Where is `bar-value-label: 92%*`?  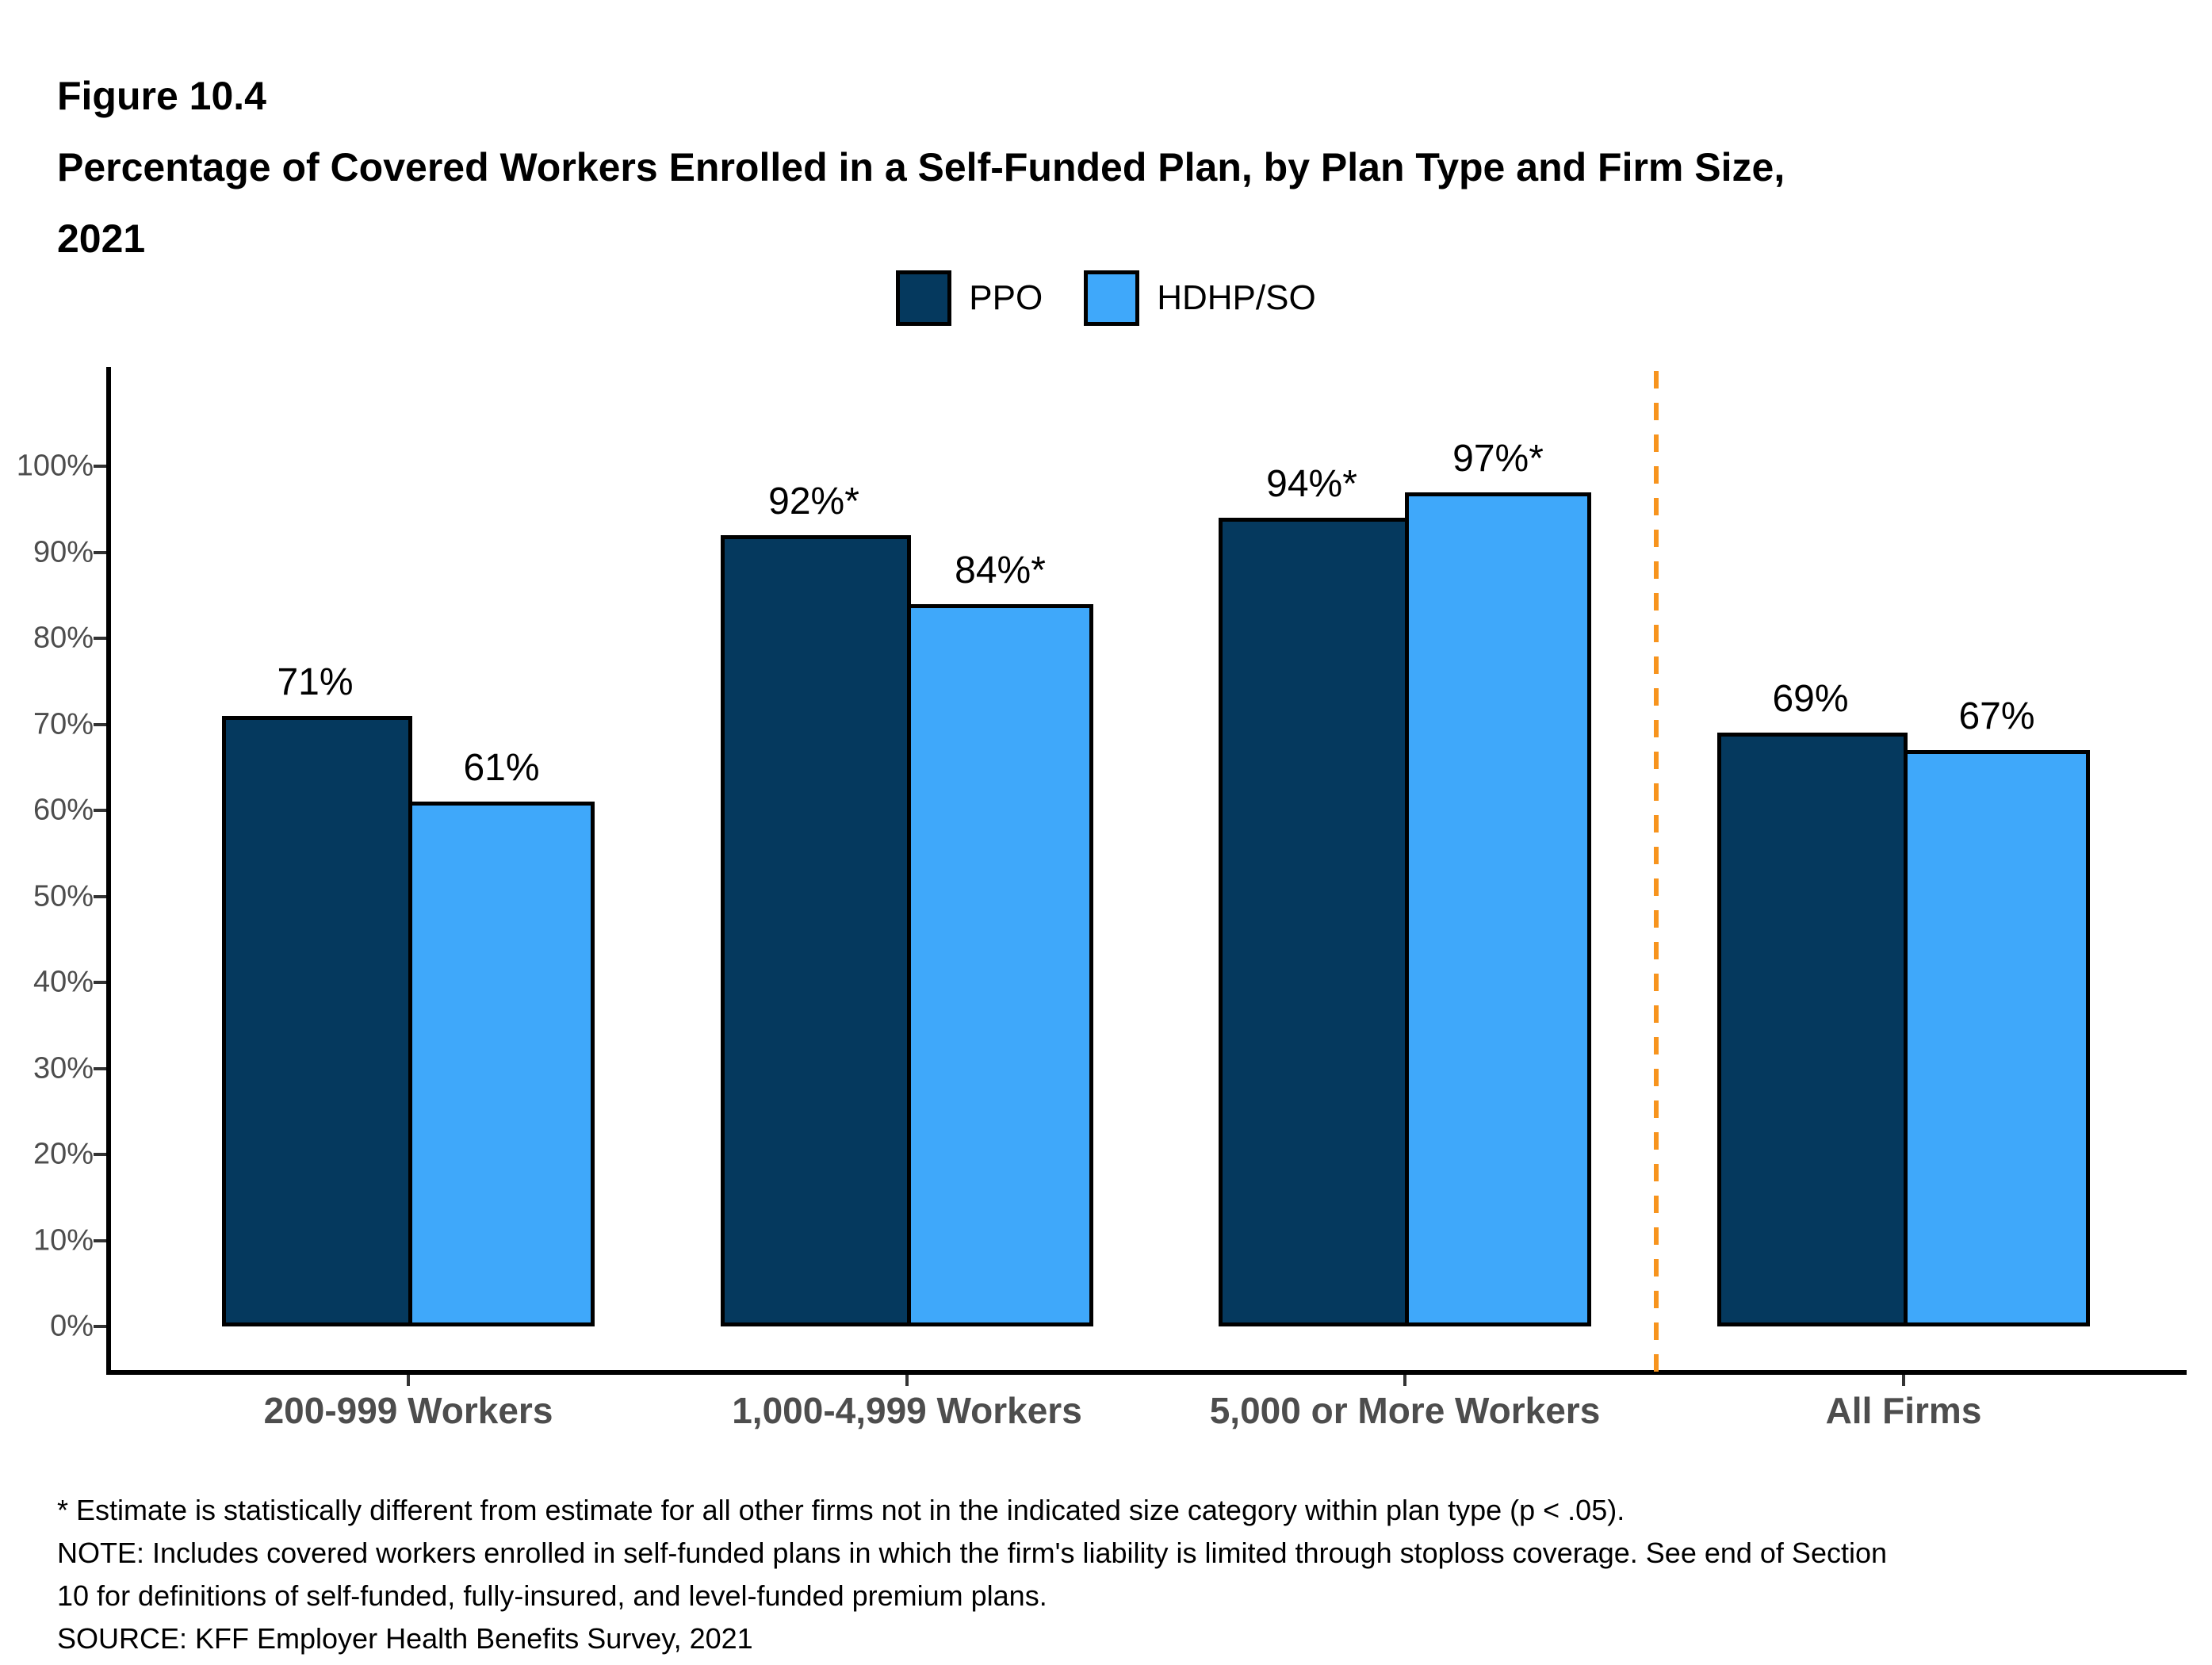
bar-value-label: 92%* is located at coordinates (813, 501).